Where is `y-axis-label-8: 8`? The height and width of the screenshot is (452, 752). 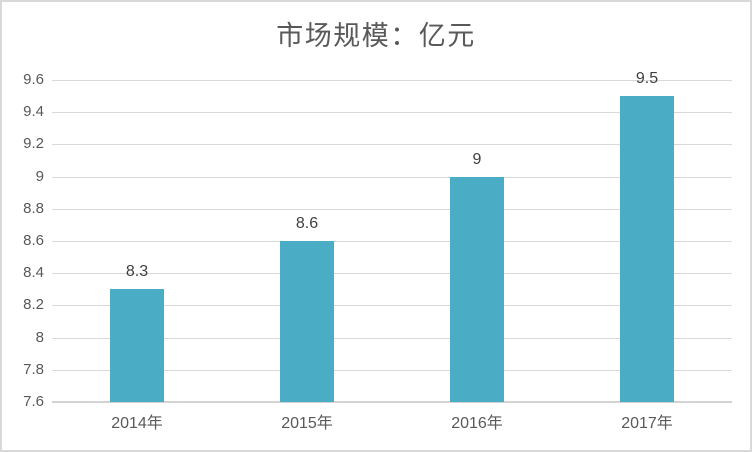
y-axis-label-8: 8 is located at coordinates (39, 337).